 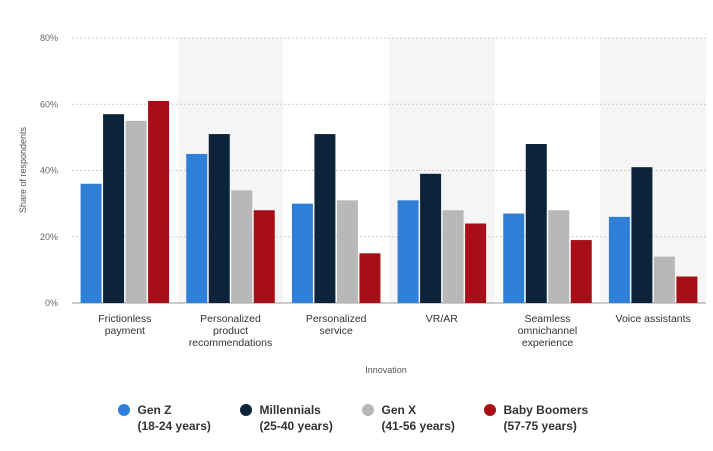 What do you see at coordinates (548, 331) in the screenshot?
I see `x-tick-label: Seamless omnichannel experience` at bounding box center [548, 331].